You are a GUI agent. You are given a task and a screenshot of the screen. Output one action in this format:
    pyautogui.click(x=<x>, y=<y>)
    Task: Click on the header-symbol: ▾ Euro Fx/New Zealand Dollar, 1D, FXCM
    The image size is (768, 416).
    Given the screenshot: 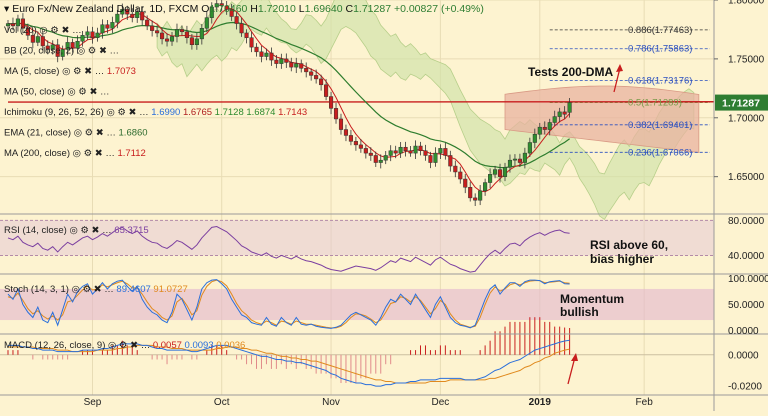 What is the action you would take?
    pyautogui.click(x=102, y=9)
    